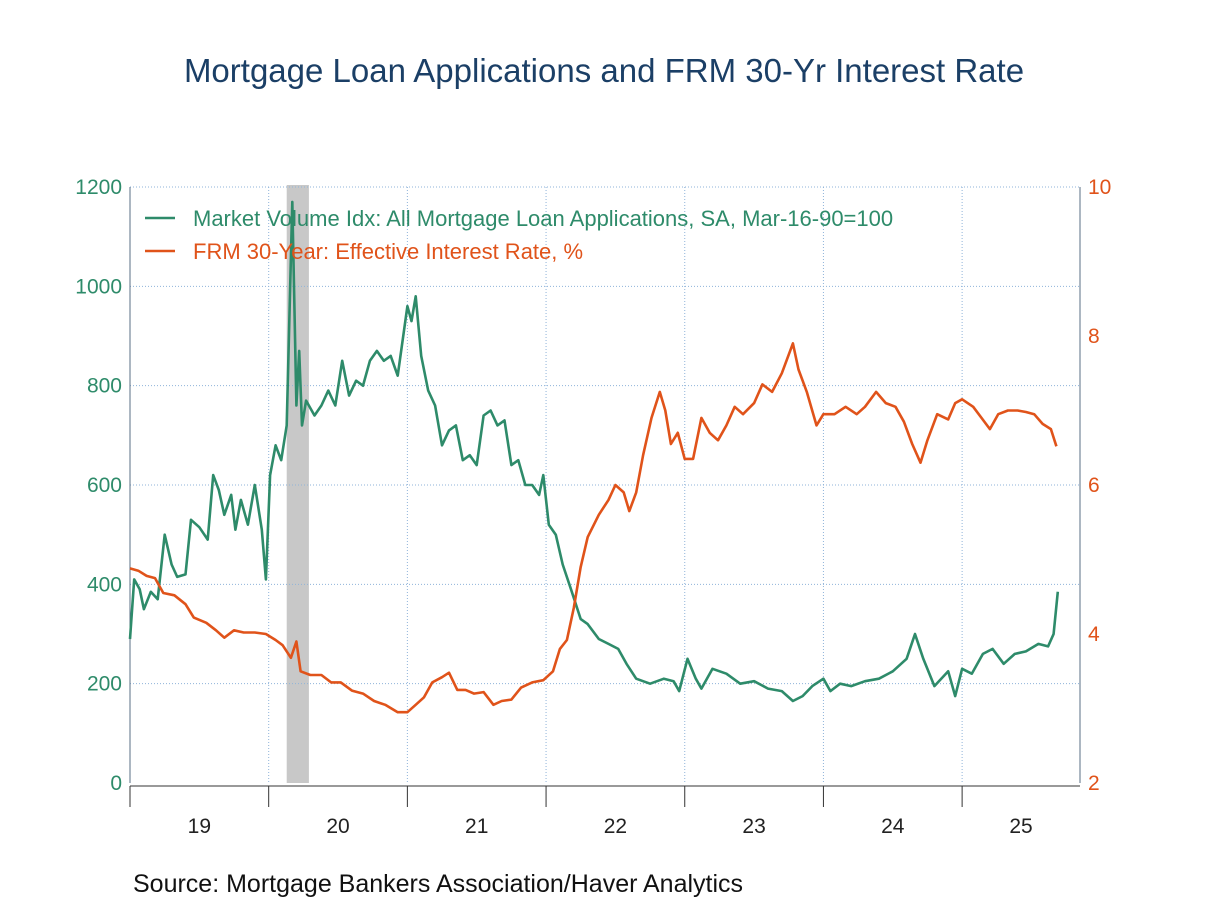  Describe the element at coordinates (297, 484) in the screenshot. I see `recession-shading` at that location.